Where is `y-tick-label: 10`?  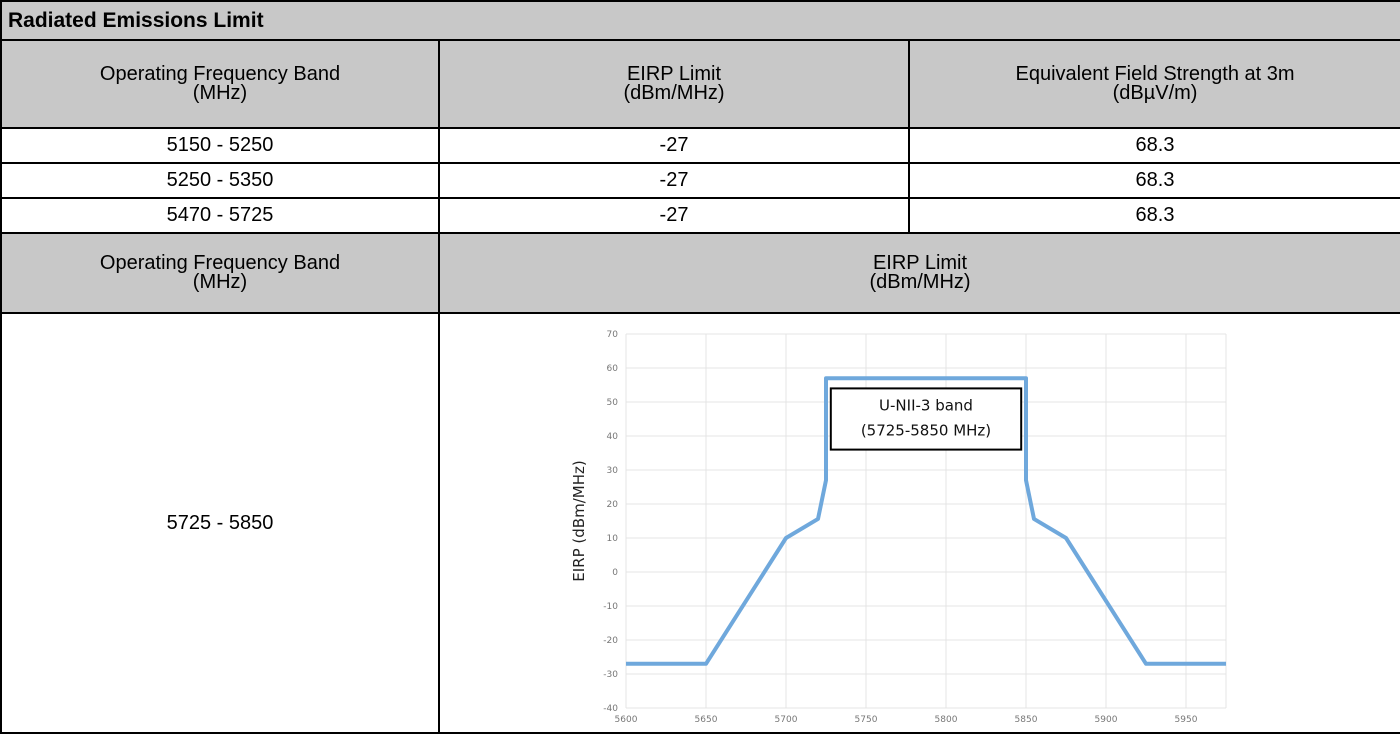 y-tick-label: 10 is located at coordinates (613, 539).